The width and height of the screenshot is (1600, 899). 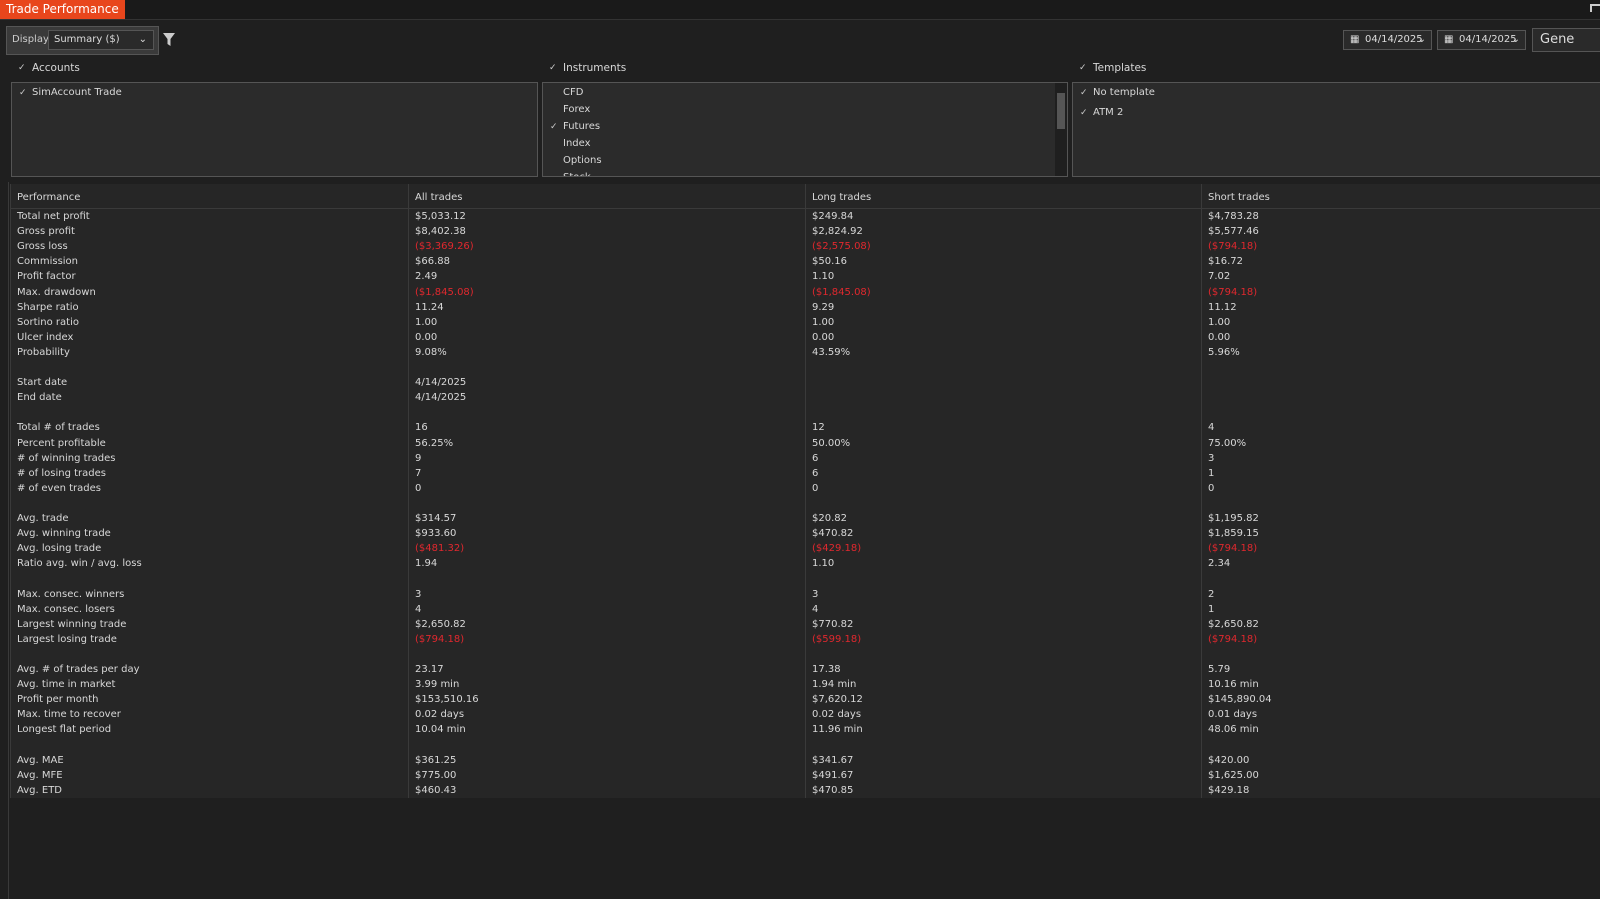 I want to click on cell-value: $5,577.46, so click(x=1233, y=232).